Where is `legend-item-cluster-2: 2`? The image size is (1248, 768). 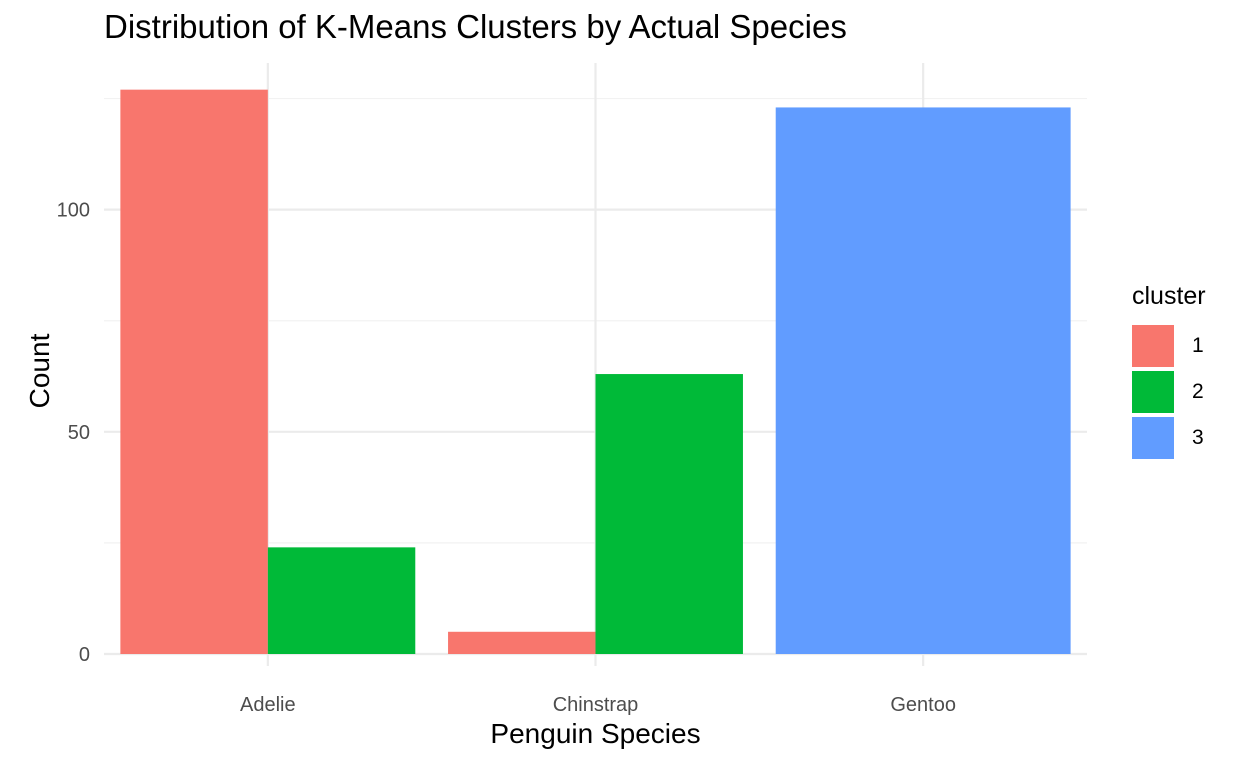 legend-item-cluster-2: 2 is located at coordinates (1169, 392).